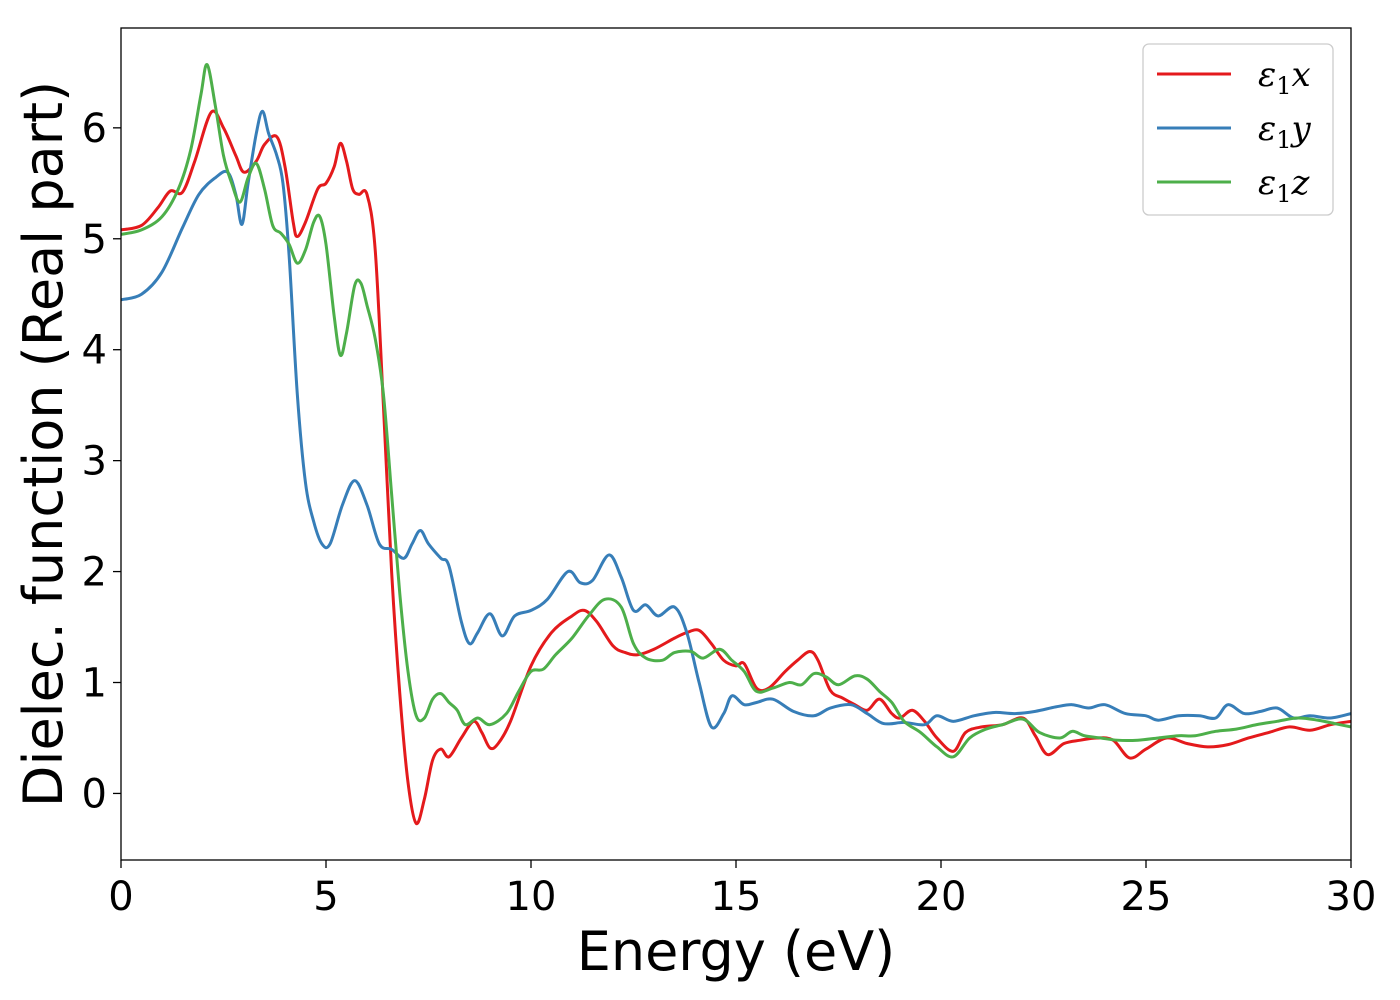 This screenshot has height=1000, width=1400. What do you see at coordinates (94, 240) in the screenshot?
I see `y-tick-label: 5` at bounding box center [94, 240].